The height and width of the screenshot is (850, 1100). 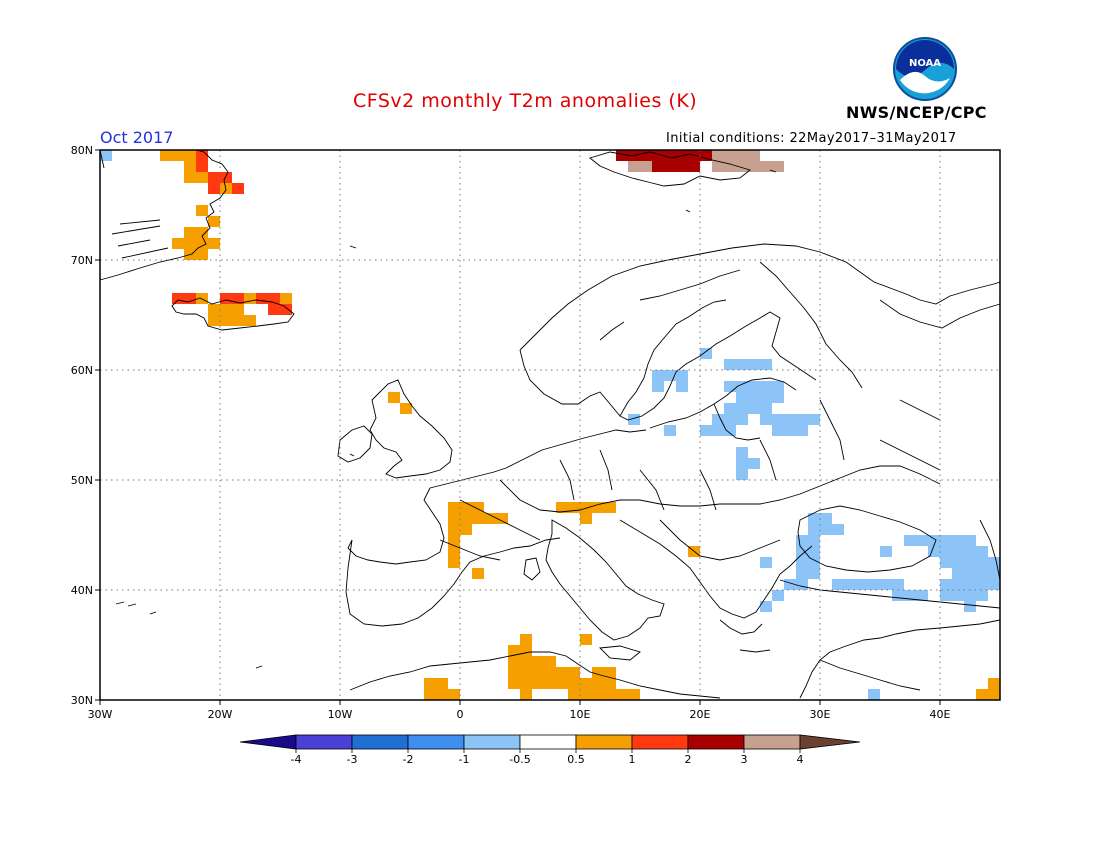 I want to click on lon-tick-label: 30E, so click(x=820, y=714).